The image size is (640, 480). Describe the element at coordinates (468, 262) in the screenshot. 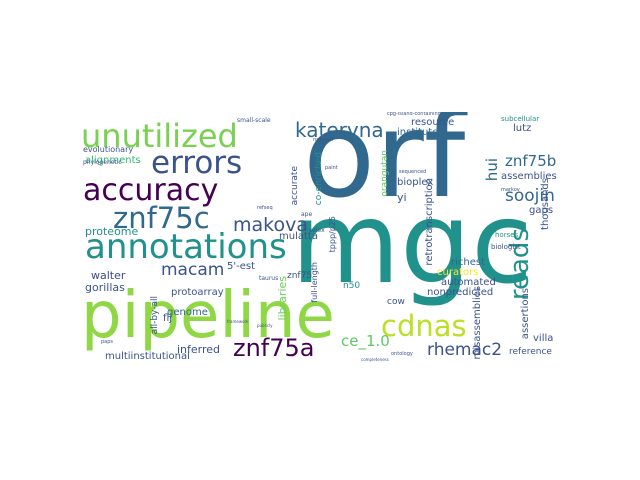

I see `word-richest: richest` at that location.